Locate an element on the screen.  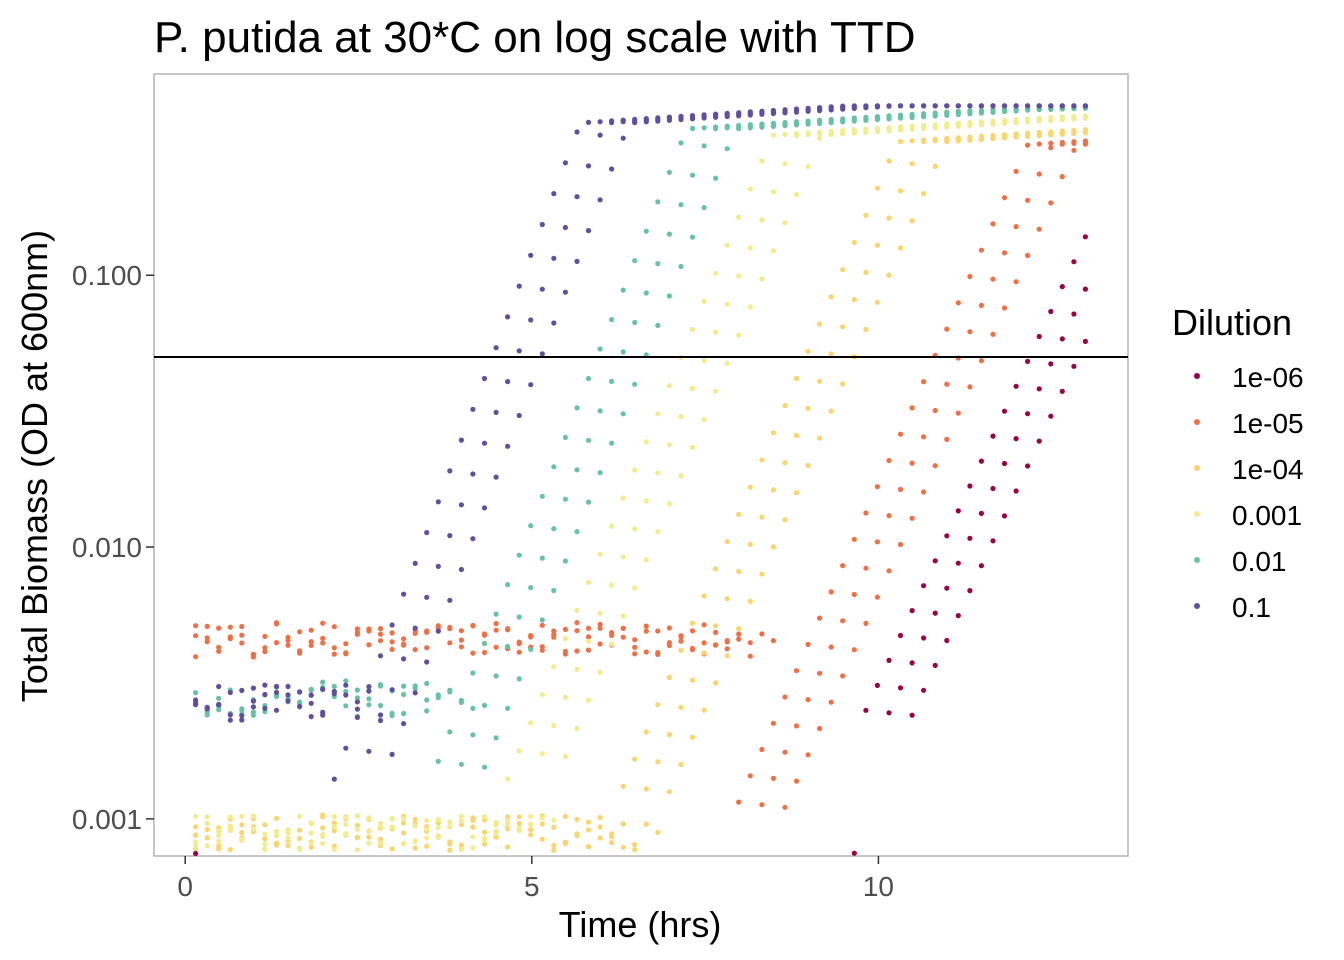
legend-label: 1e-04 is located at coordinates (1268, 469).